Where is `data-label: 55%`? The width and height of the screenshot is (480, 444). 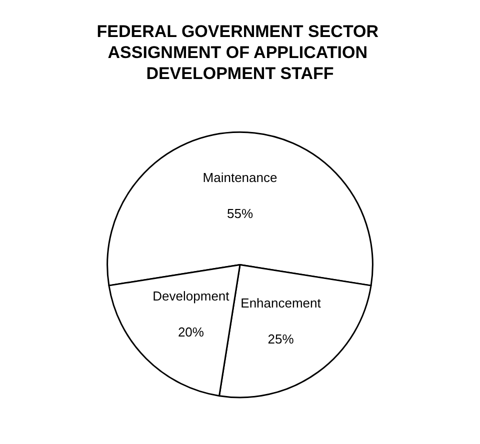
data-label: 55% is located at coordinates (240, 213).